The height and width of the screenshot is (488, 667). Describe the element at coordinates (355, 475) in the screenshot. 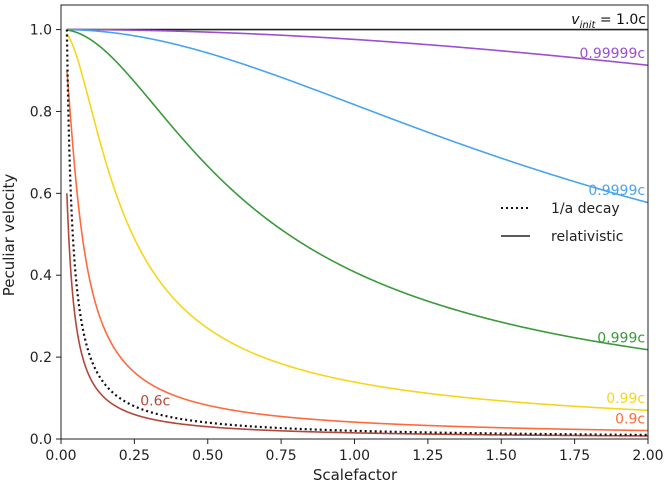

I see `x-axis-title: Scalefactor` at that location.